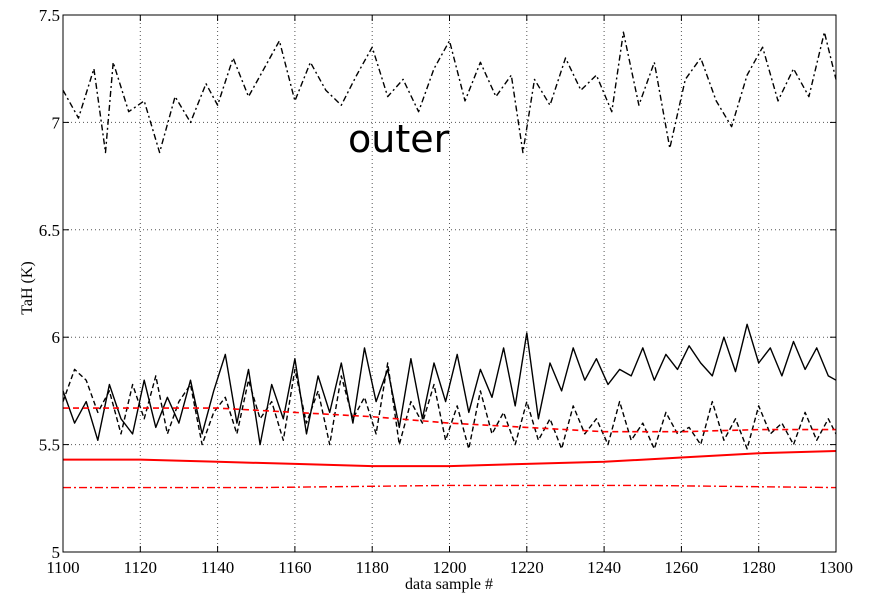 The image size is (871, 598). What do you see at coordinates (399, 139) in the screenshot?
I see `annotation-outer: outer` at bounding box center [399, 139].